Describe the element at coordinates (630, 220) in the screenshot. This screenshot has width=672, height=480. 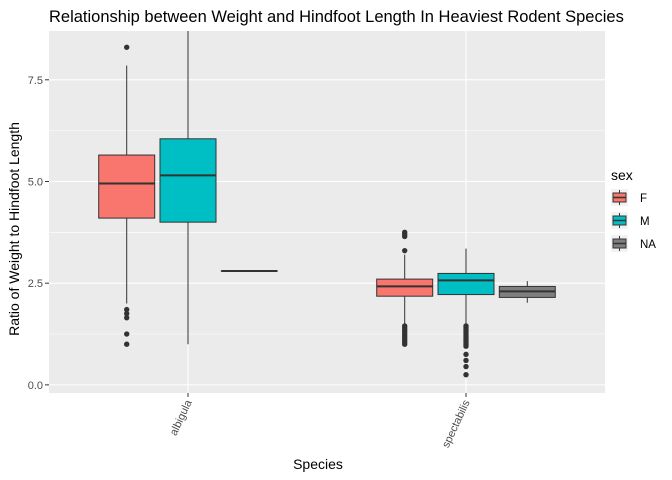
I see `legend-item-M: M` at that location.